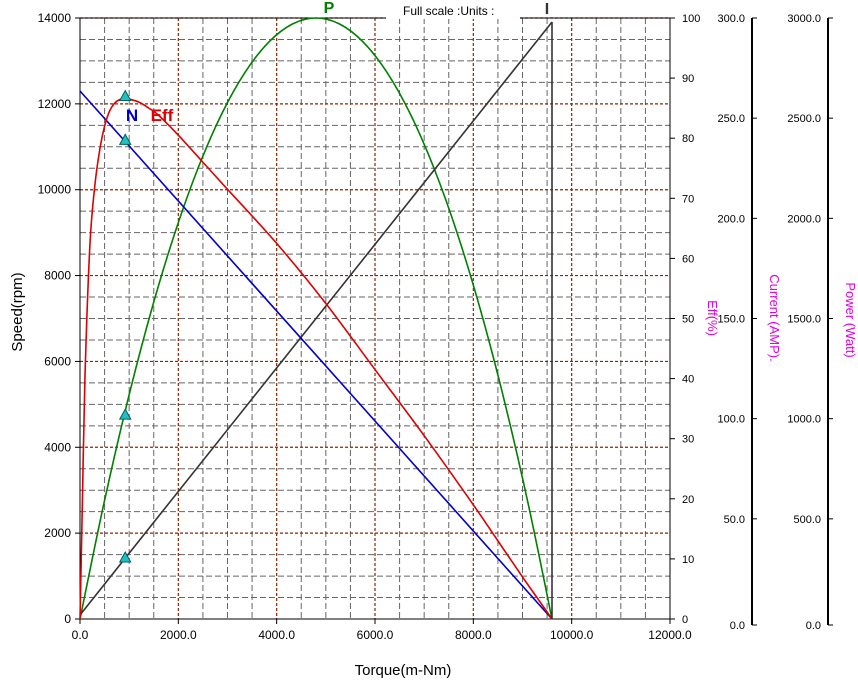 The height and width of the screenshot is (682, 858). What do you see at coordinates (57, 447) in the screenshot?
I see `y-tick-label: 4000` at bounding box center [57, 447].